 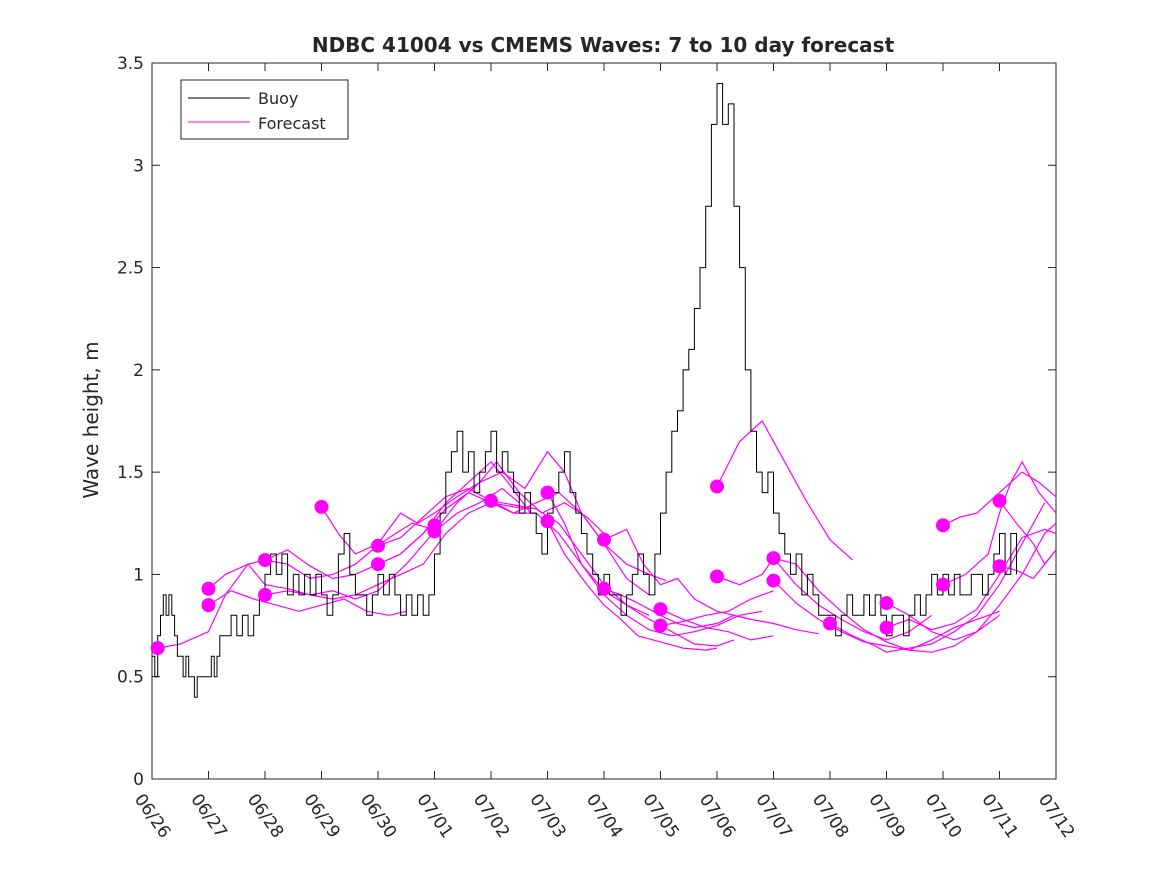 I want to click on y-tick-label: 3.5, so click(x=130, y=64).